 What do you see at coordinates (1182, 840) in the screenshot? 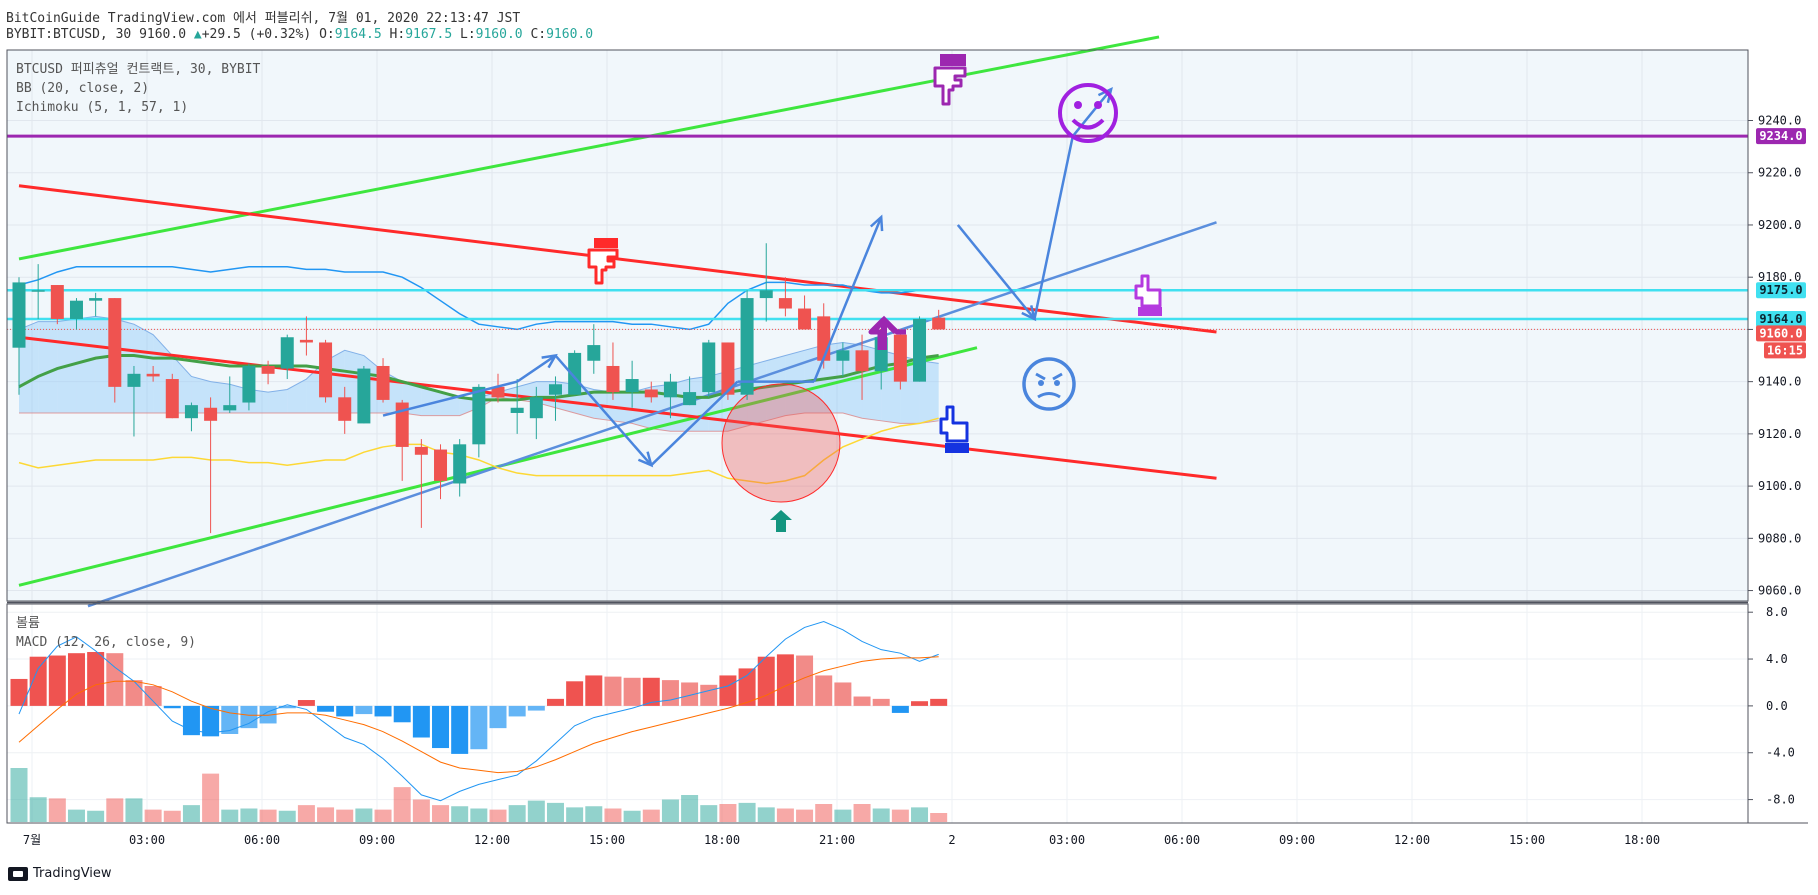
I see `x-axis-label: 06:00` at bounding box center [1182, 840].